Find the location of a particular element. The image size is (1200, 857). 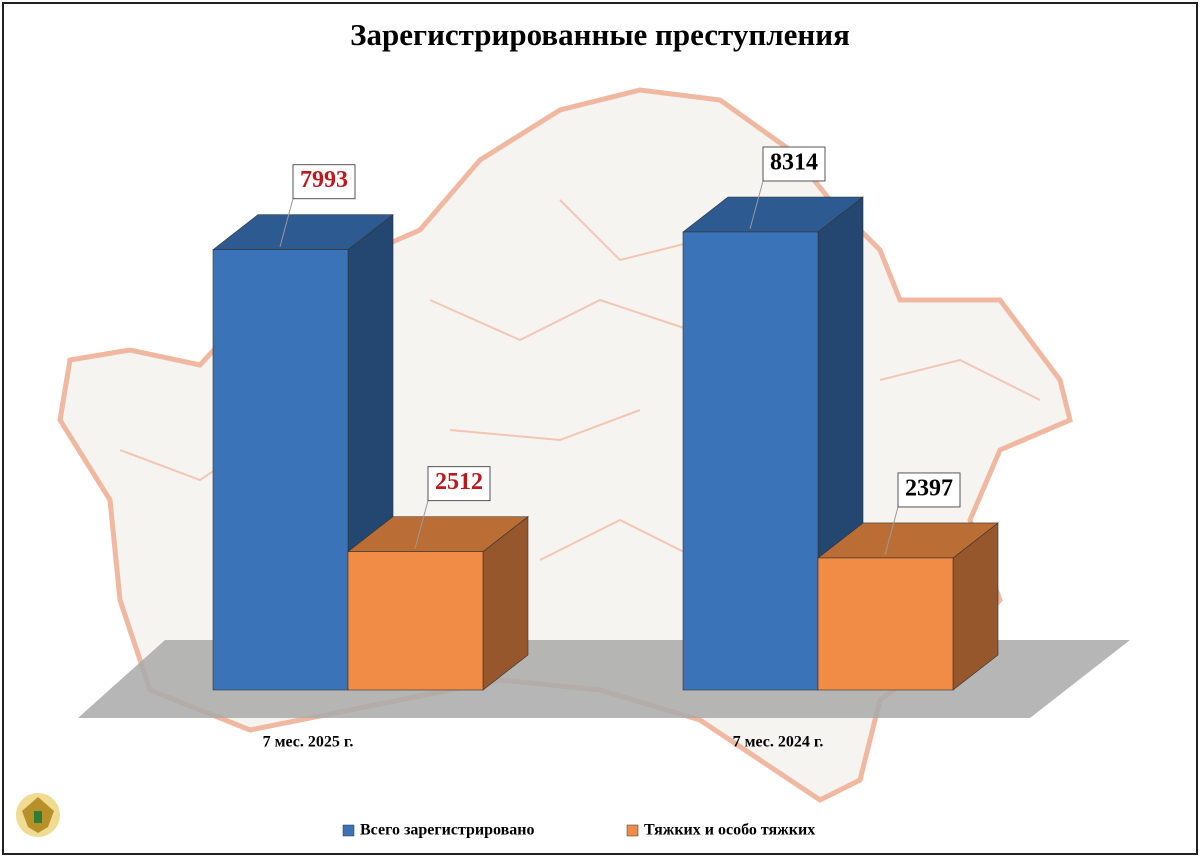

value-label: 7993 is located at coordinates (324, 180).